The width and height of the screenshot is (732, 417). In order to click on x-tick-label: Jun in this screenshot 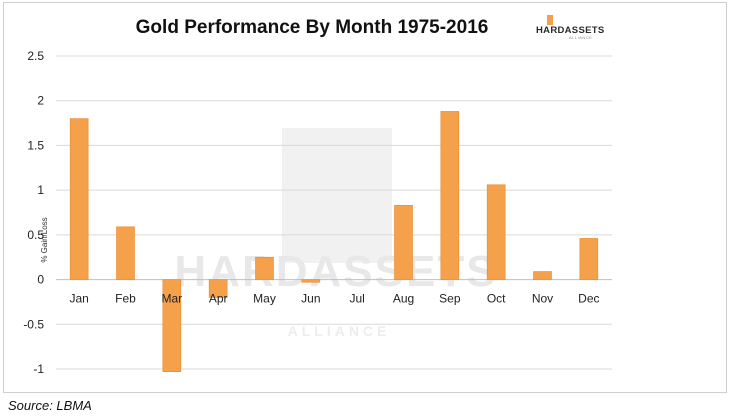, I will do `click(310, 299)`.